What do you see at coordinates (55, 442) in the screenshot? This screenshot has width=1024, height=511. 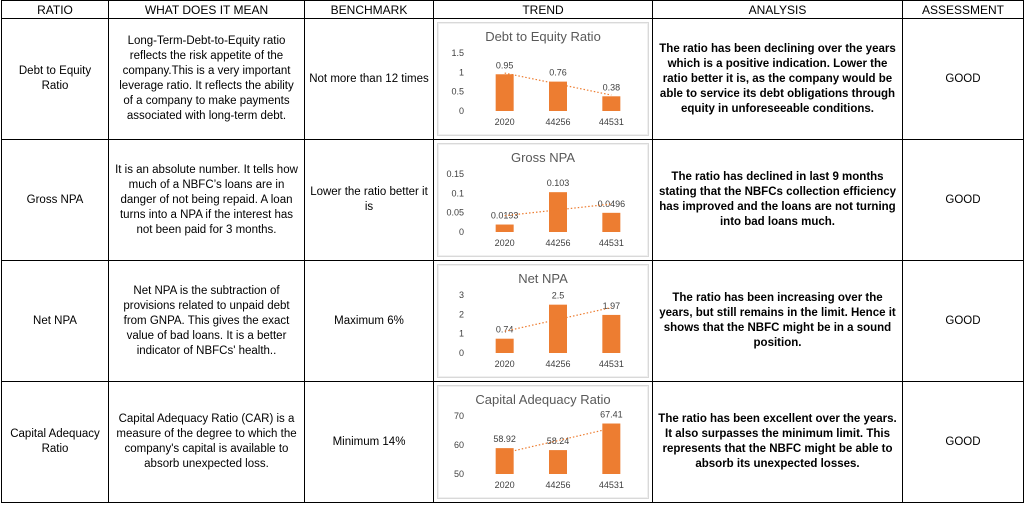 I see `ratio-name: Capital Adequacy Ratio` at bounding box center [55, 442].